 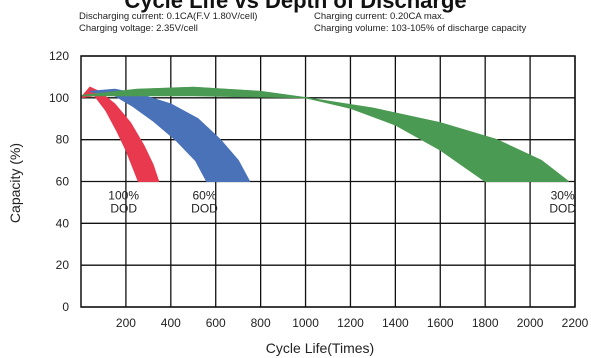 I want to click on series-label: 100%DOD, so click(x=123, y=202).